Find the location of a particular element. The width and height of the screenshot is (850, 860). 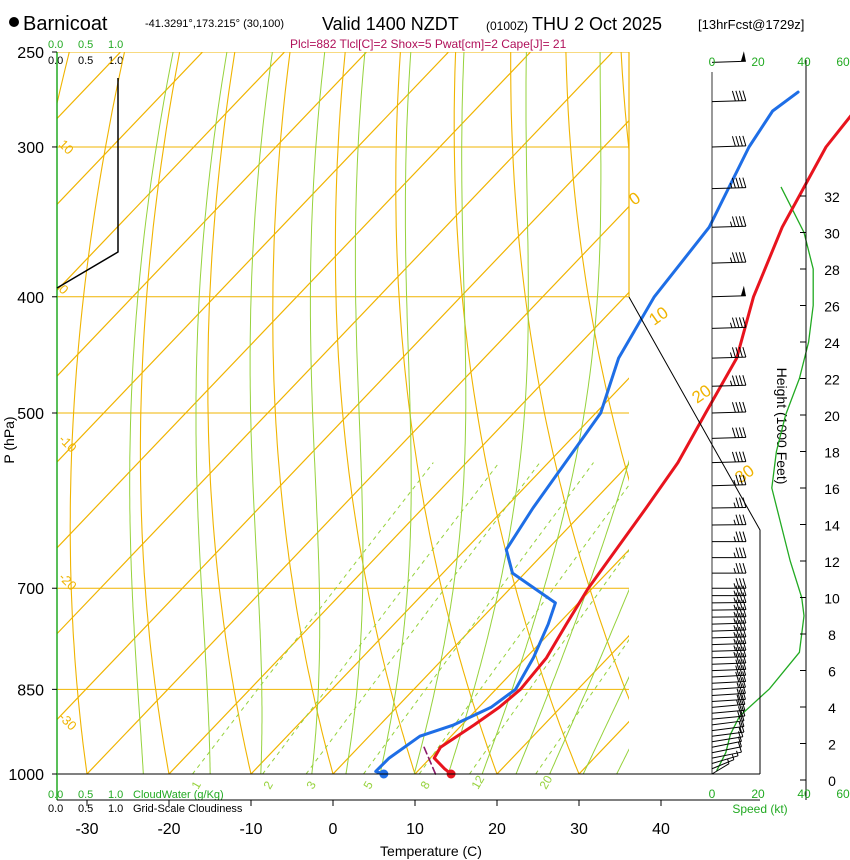

cloud-top-black-1: 0.5 is located at coordinates (85, 61).